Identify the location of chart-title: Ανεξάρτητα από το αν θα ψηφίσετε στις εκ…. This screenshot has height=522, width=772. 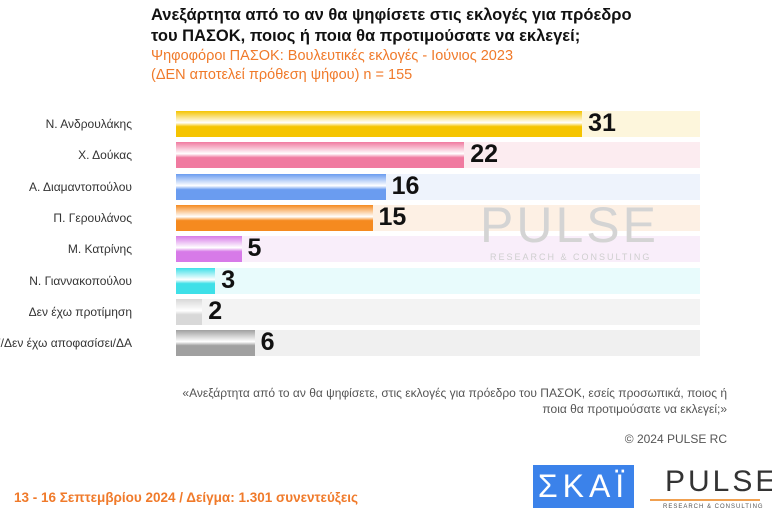
(391, 26).